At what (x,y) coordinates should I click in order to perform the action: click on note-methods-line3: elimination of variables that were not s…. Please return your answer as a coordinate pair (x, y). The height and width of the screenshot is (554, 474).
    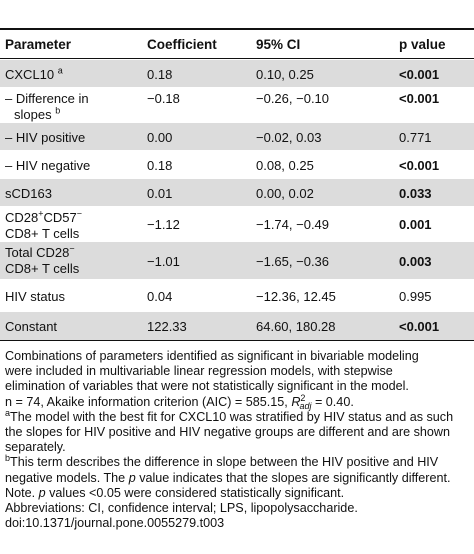
    Looking at the image, I should click on (207, 386).